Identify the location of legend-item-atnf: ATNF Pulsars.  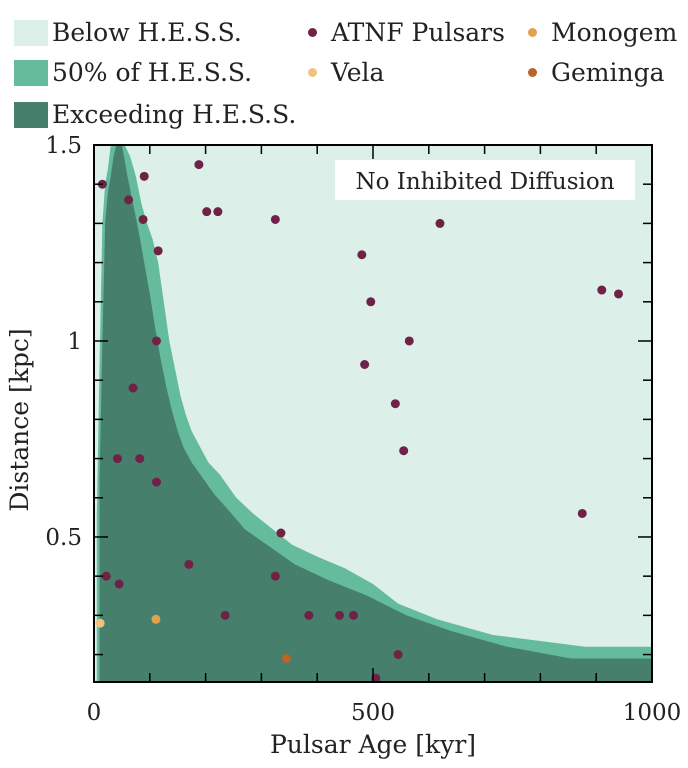
(402, 32).